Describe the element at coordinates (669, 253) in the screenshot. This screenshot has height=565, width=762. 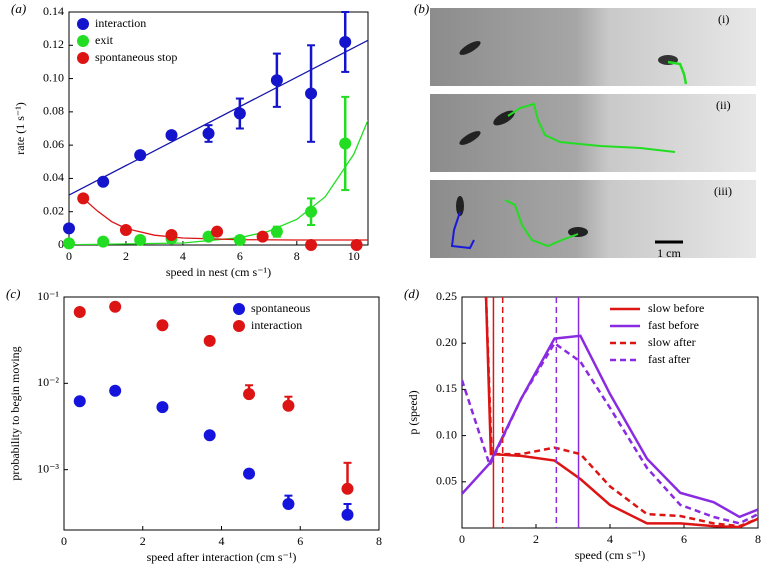
I see `scale-bar-label: 1 cm` at that location.